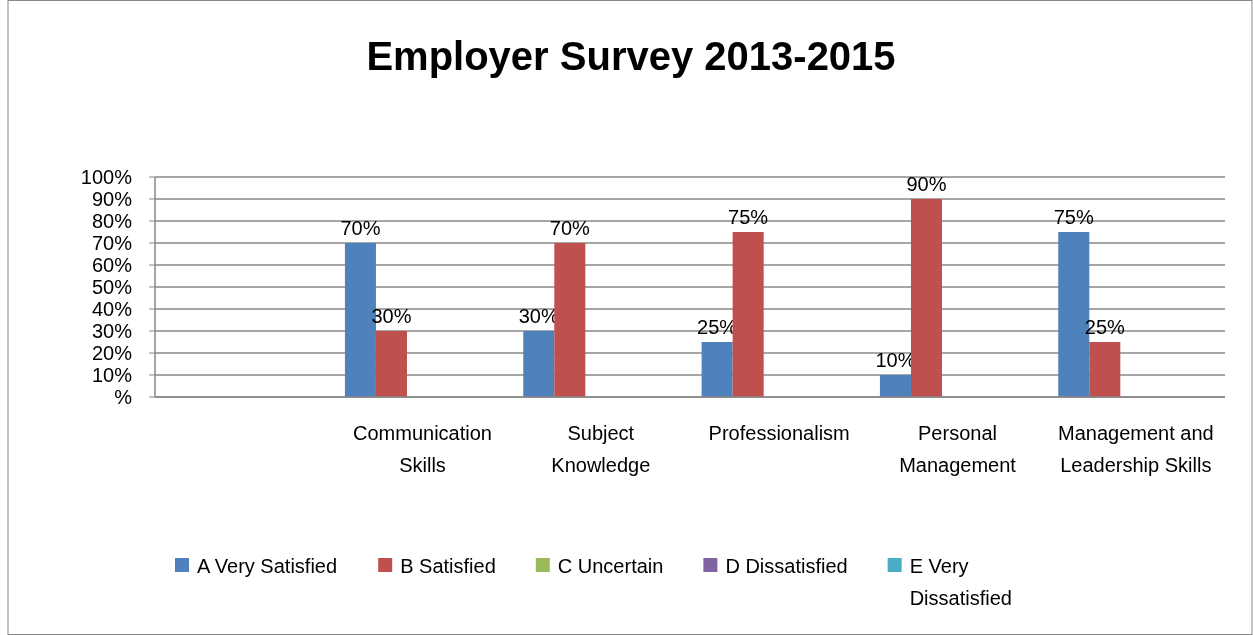 The height and width of the screenshot is (635, 1253). Describe the element at coordinates (267, 566) in the screenshot. I see `legend-label: A Very Satisfied` at that location.